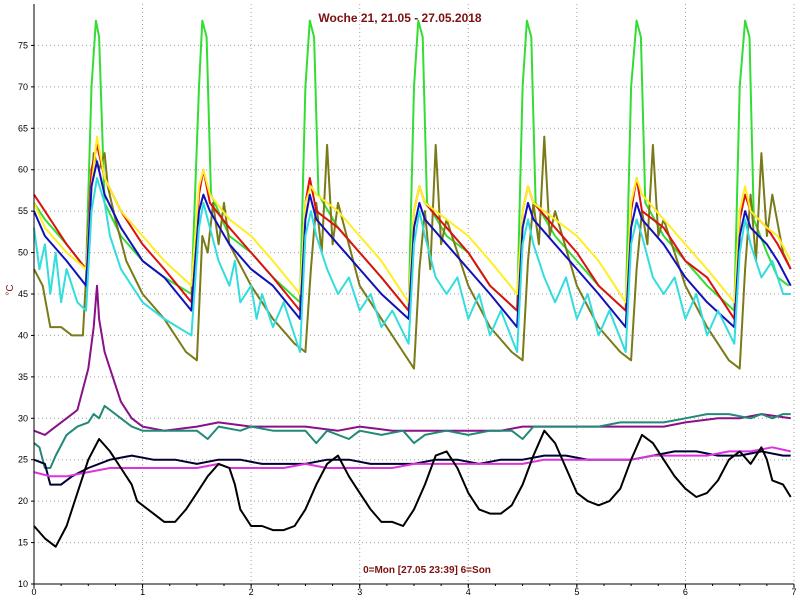 This screenshot has width=800, height=600. I want to click on x-tick-label: 6, so click(685, 592).